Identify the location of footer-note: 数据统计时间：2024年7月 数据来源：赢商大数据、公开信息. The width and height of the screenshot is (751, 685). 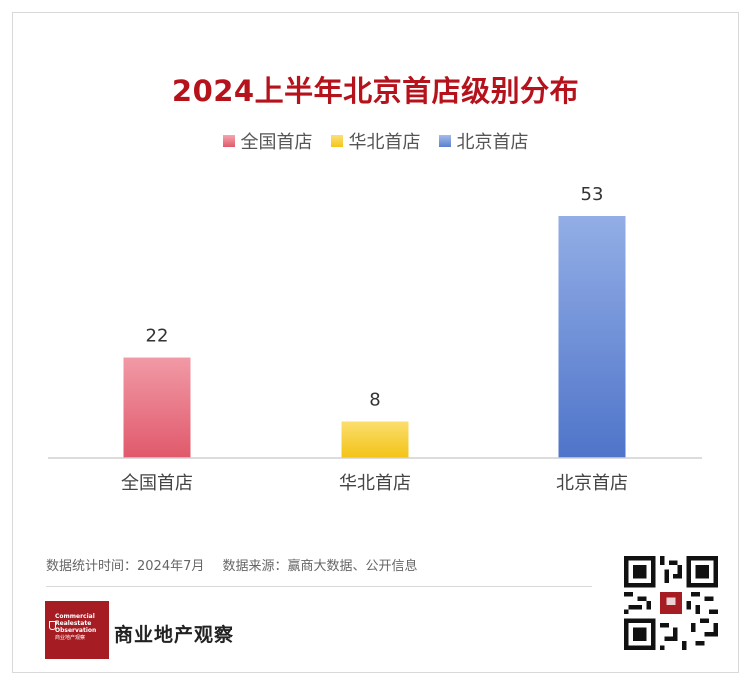
(239, 564).